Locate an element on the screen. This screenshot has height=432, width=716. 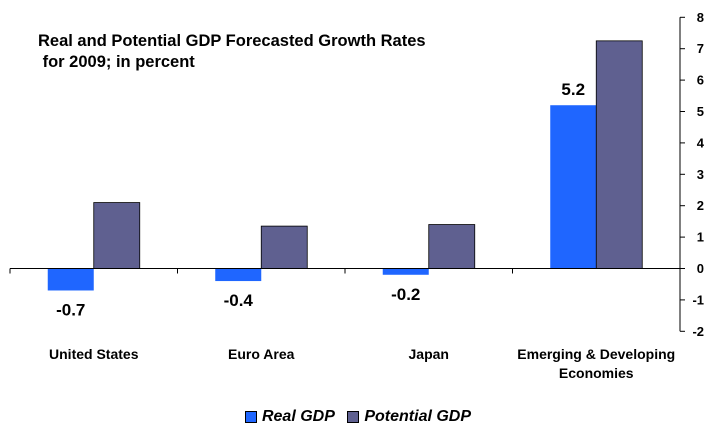
category-label-0: United States is located at coordinates (94, 354).